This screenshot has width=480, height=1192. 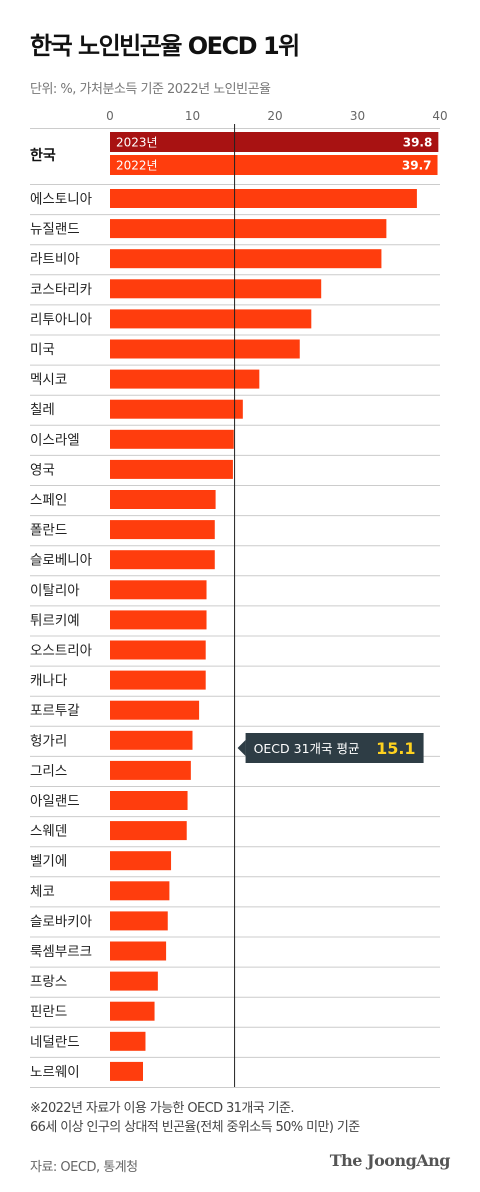 I want to click on x-tick-label: 40, so click(x=439, y=116).